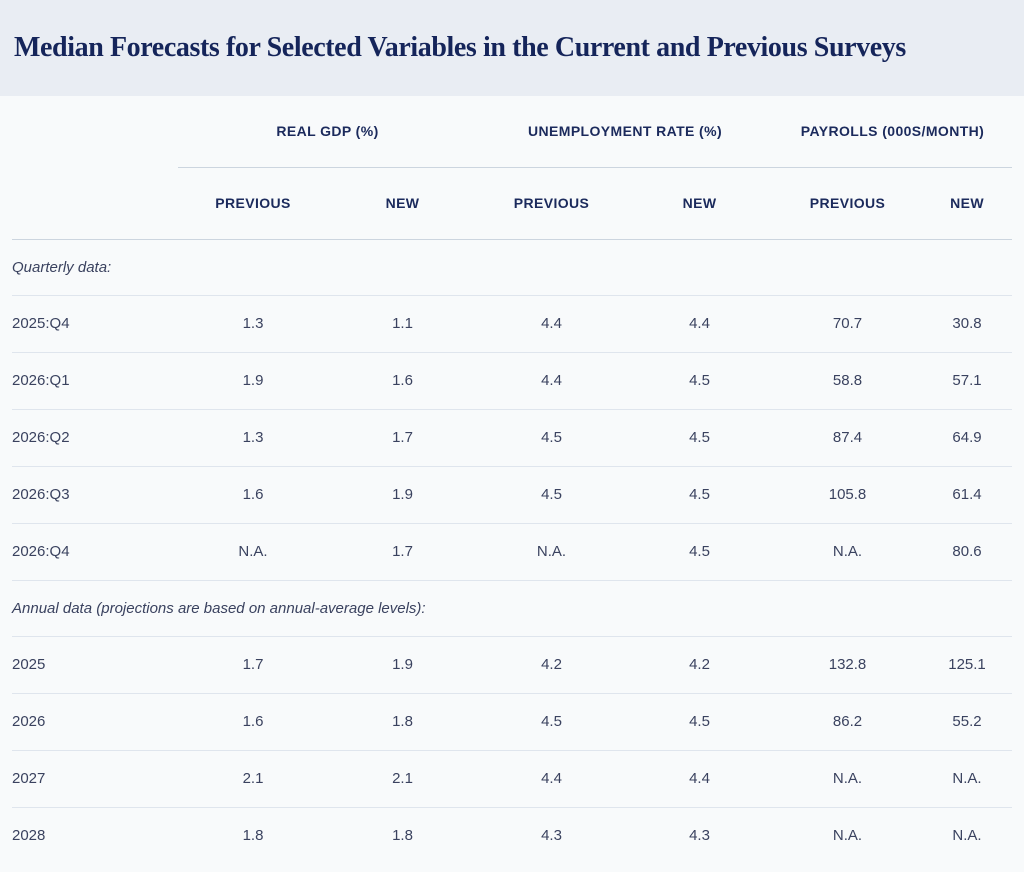 The width and height of the screenshot is (1024, 872). I want to click on value-cell: 64.9, so click(967, 438).